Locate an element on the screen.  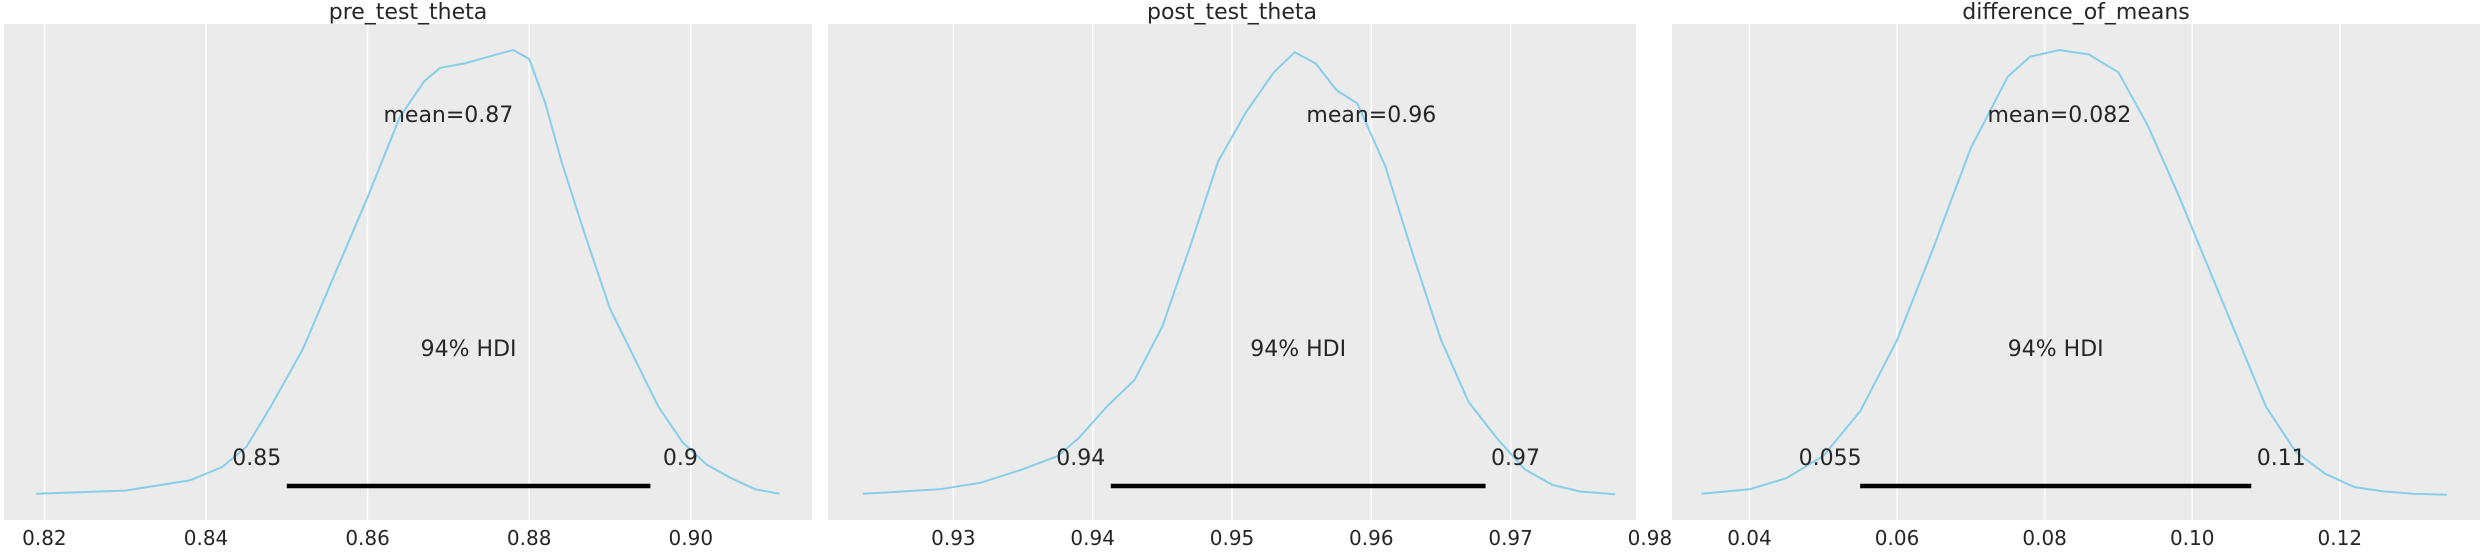
hdi-upper-label: 0.97 is located at coordinates (1515, 458).